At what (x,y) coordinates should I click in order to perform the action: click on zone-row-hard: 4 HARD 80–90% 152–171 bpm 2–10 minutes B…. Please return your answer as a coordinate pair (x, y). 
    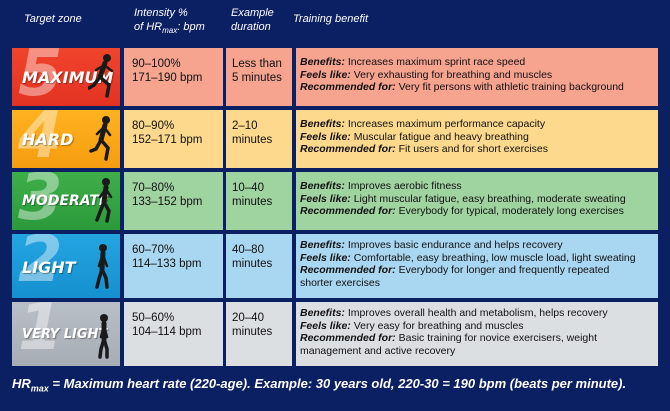
    Looking at the image, I should click on (335, 139).